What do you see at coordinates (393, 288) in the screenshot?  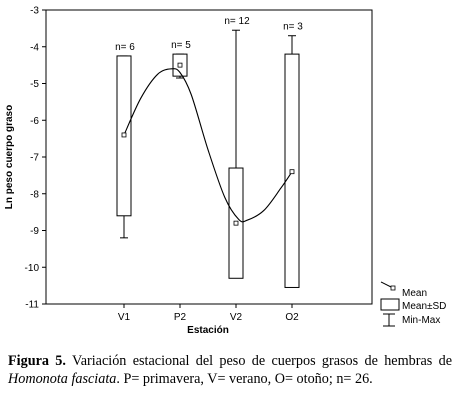 I see `legend-mean-marker` at bounding box center [393, 288].